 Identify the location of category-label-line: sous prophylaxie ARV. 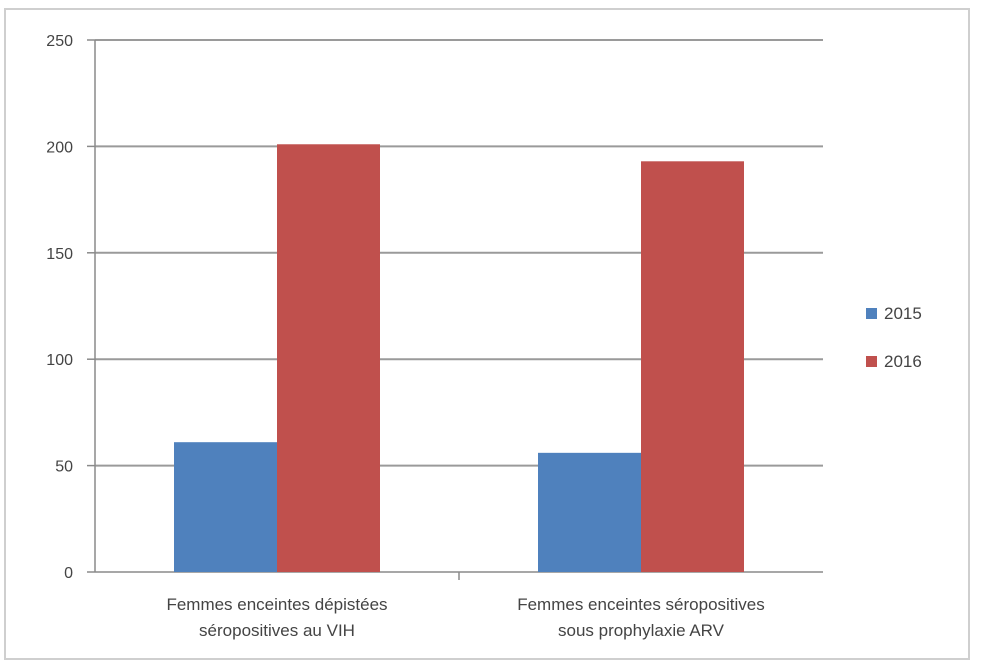
(641, 630).